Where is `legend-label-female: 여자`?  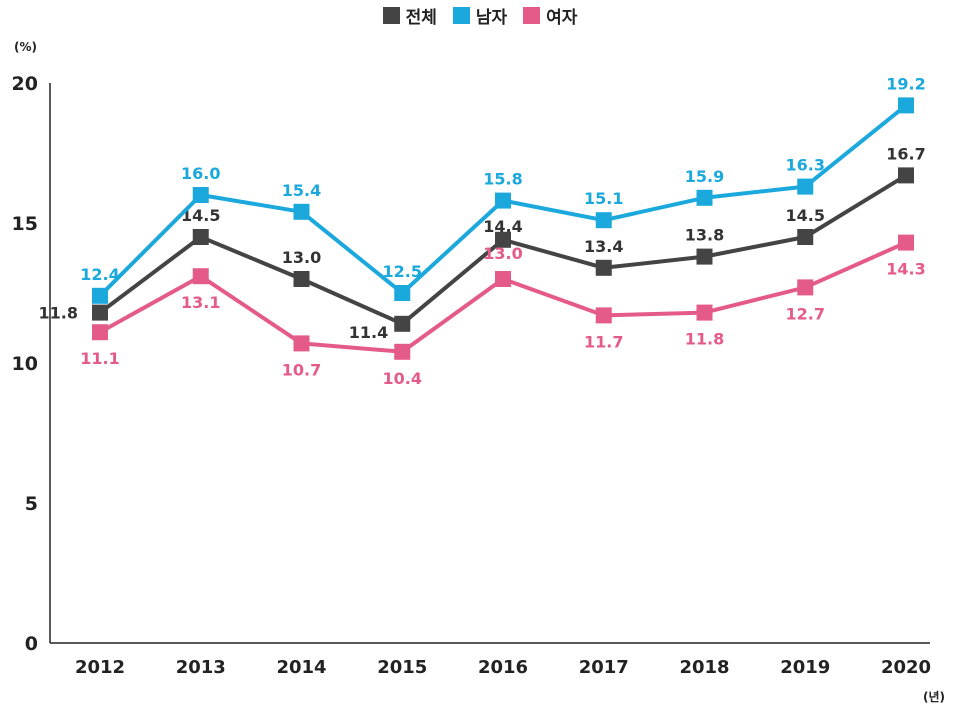 legend-label-female: 여자 is located at coordinates (562, 18).